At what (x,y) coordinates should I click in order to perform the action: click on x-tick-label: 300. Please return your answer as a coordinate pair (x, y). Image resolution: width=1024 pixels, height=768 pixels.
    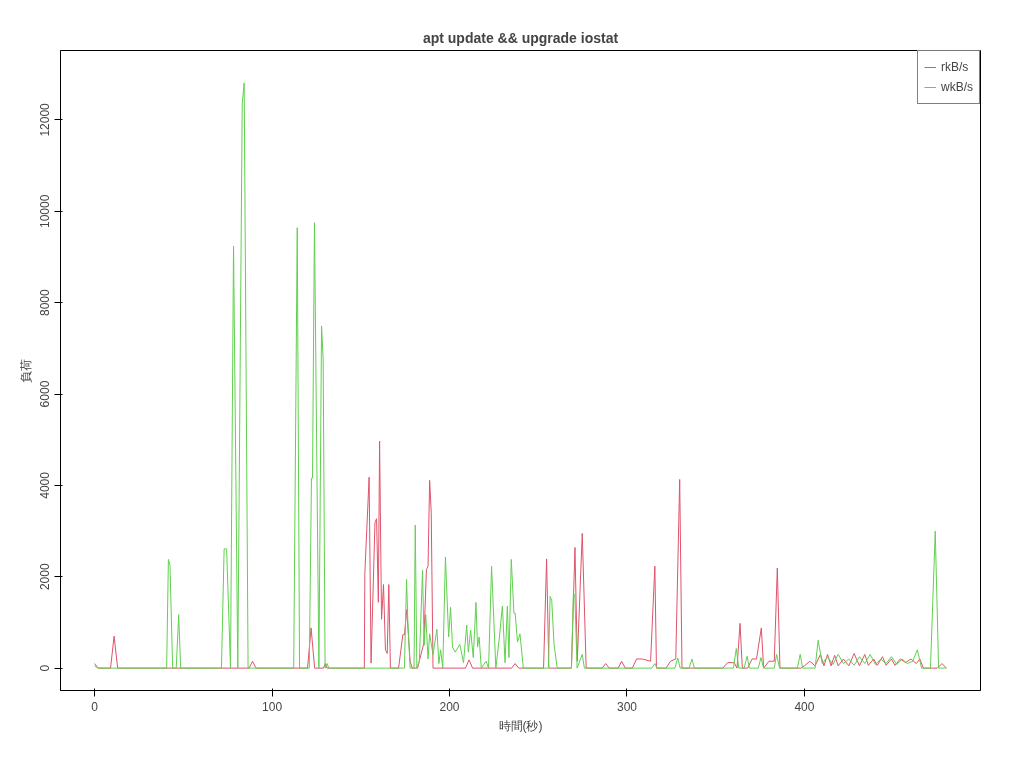
    Looking at the image, I should click on (627, 706).